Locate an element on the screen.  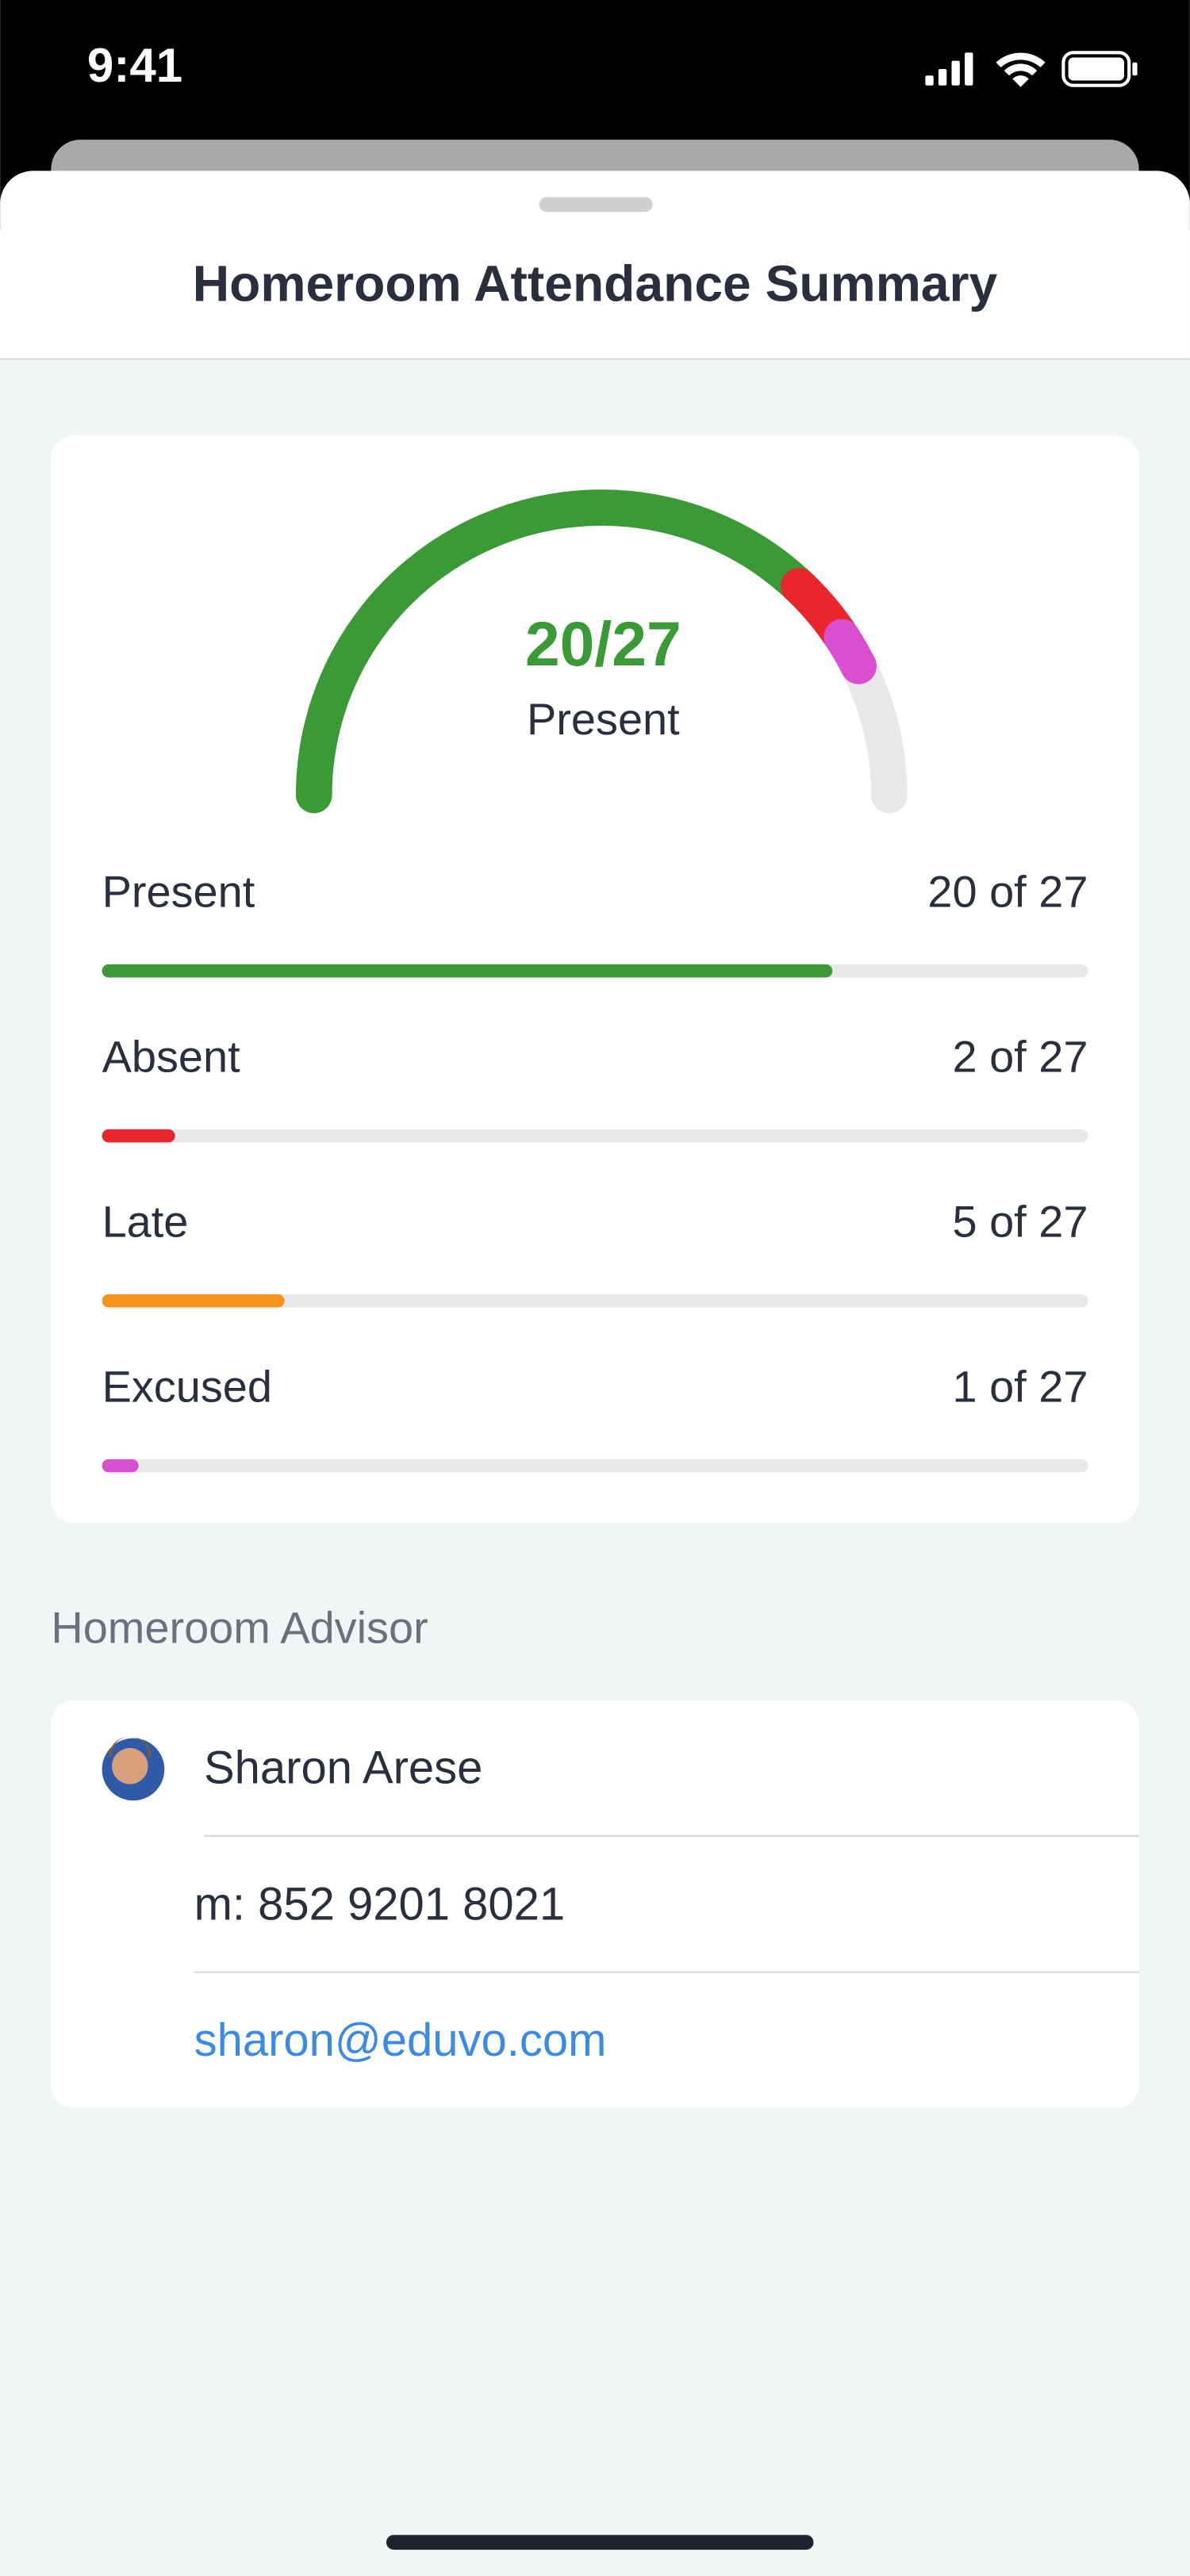
status-icons is located at coordinates (1031, 69).